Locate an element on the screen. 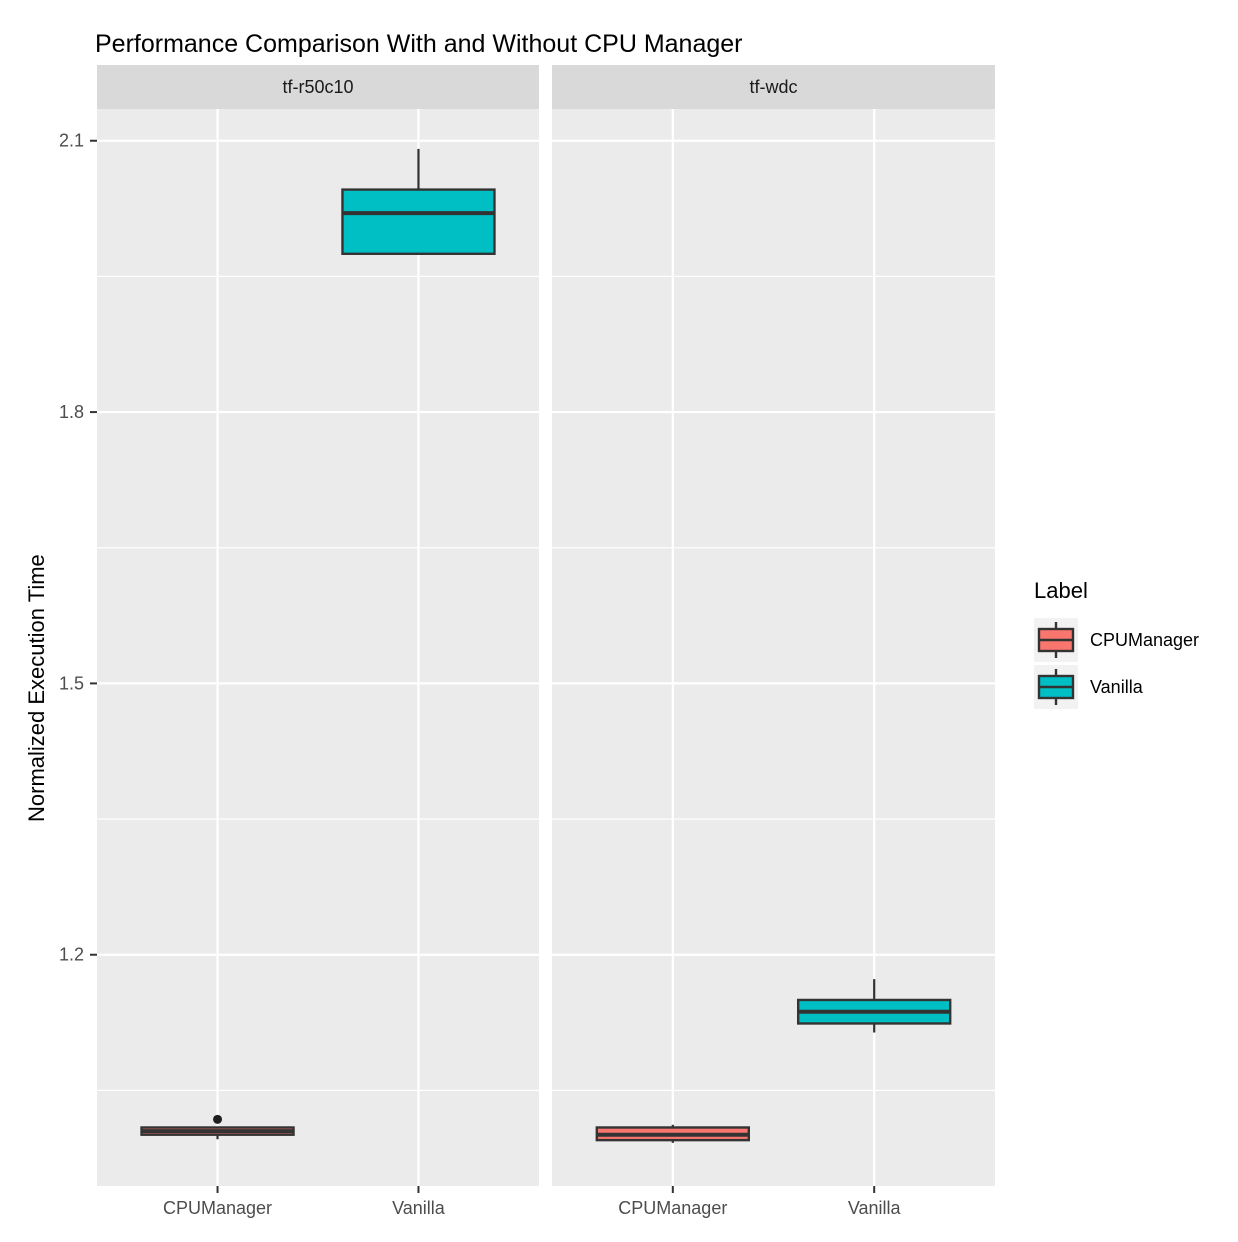 The width and height of the screenshot is (1238, 1242). facet-strip-tf-r50c10: tf-r50c10 is located at coordinates (318, 87).